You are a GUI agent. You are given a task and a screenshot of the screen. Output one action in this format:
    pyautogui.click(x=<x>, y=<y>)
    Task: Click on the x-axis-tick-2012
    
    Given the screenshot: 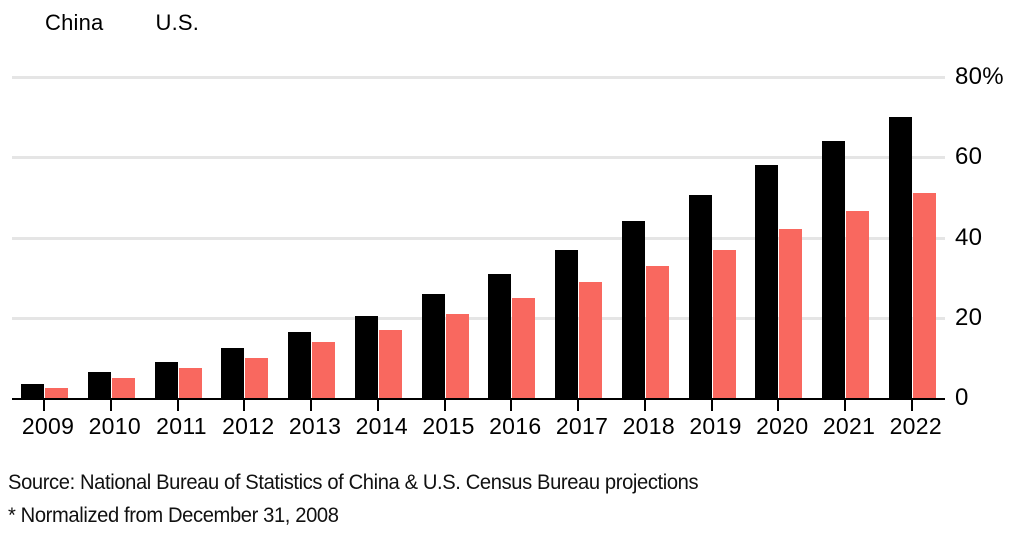 What is the action you would take?
    pyautogui.click(x=244, y=405)
    